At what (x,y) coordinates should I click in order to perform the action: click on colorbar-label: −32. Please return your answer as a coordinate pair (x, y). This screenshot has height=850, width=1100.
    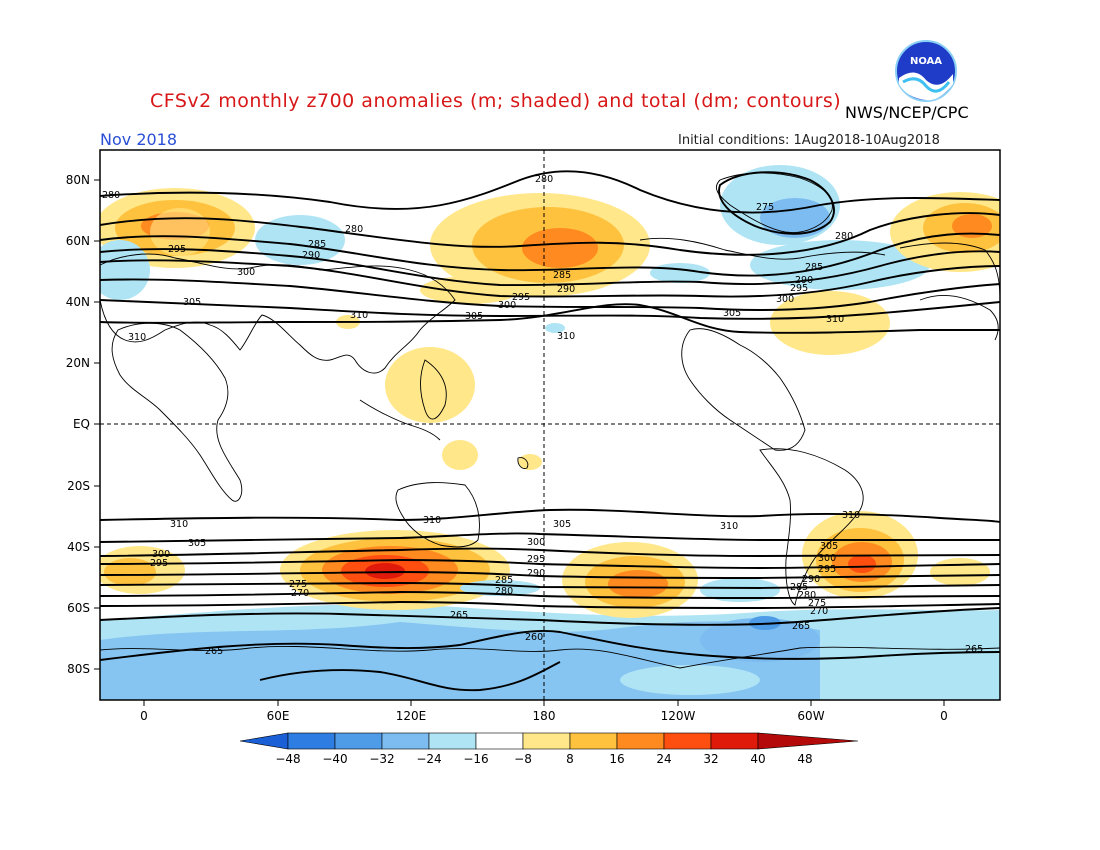
    Looking at the image, I should click on (381, 759).